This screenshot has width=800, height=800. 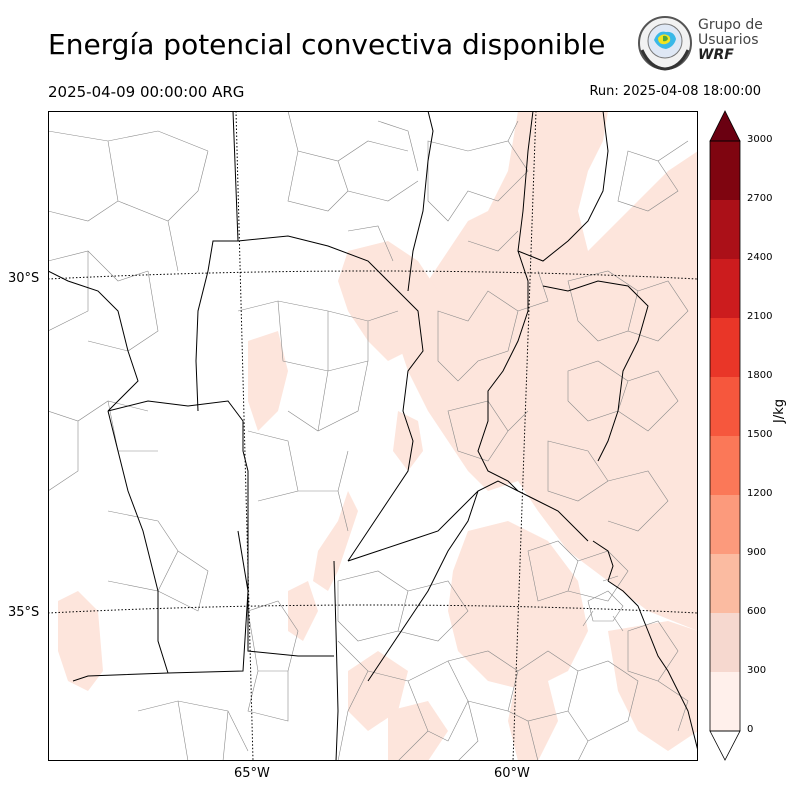 I want to click on colorbar-label: J/kg, so click(x=779, y=411).